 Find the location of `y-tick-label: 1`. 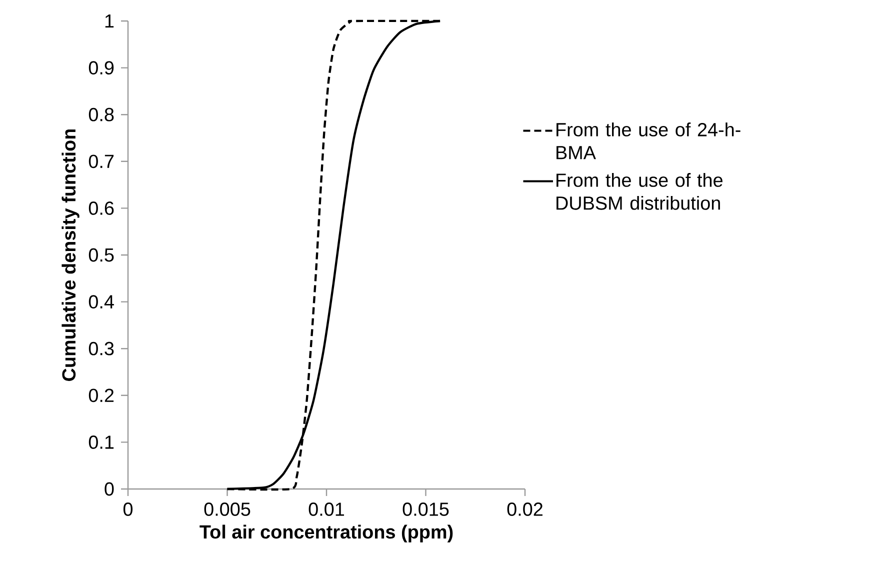

y-tick-label: 1 is located at coordinates (109, 21).